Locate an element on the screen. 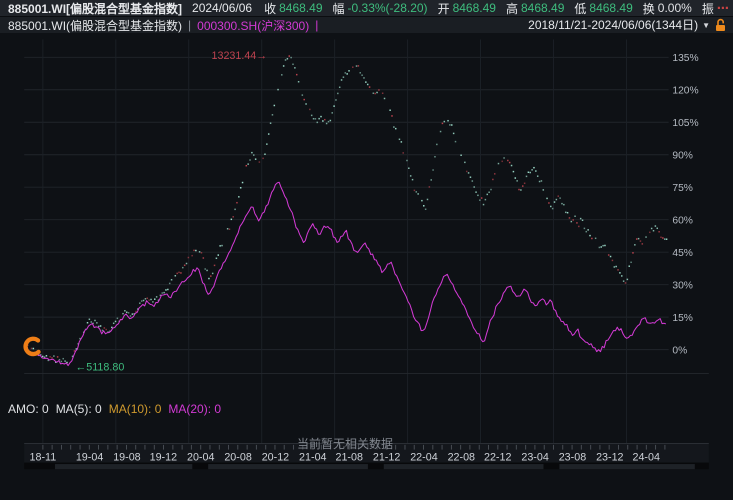  x-axis-label: 23-04 is located at coordinates (534, 457).